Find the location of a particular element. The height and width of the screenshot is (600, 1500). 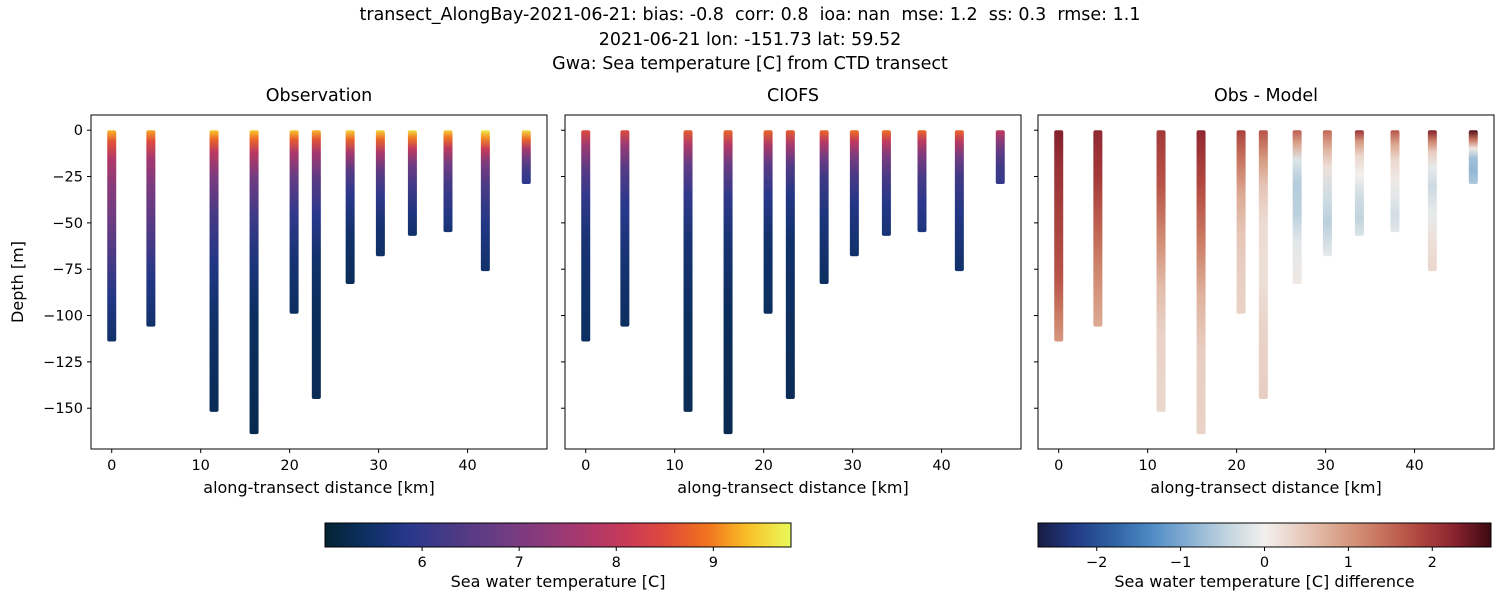

y-tick-label: −25 is located at coordinates (67, 178).